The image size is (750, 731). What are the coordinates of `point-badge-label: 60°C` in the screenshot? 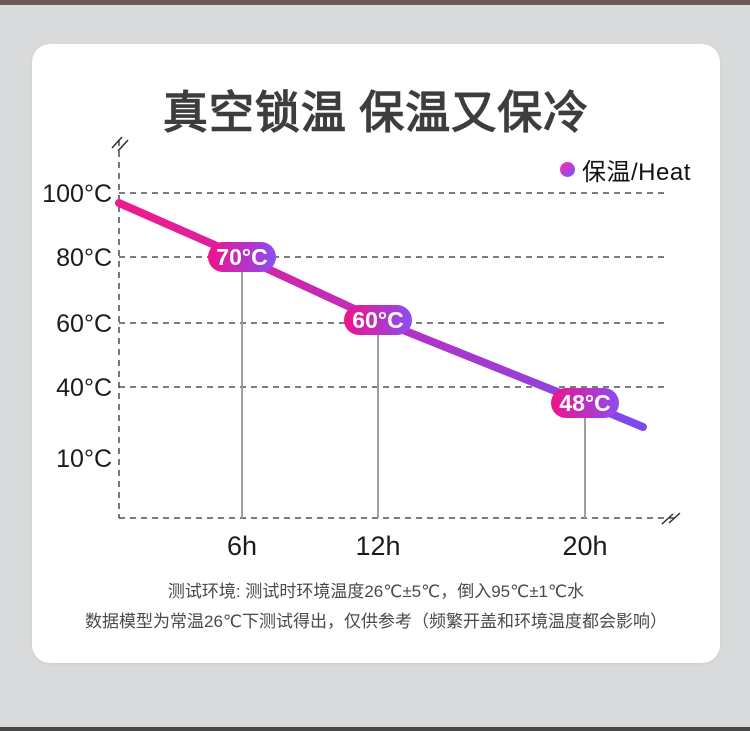 It's located at (377, 320).